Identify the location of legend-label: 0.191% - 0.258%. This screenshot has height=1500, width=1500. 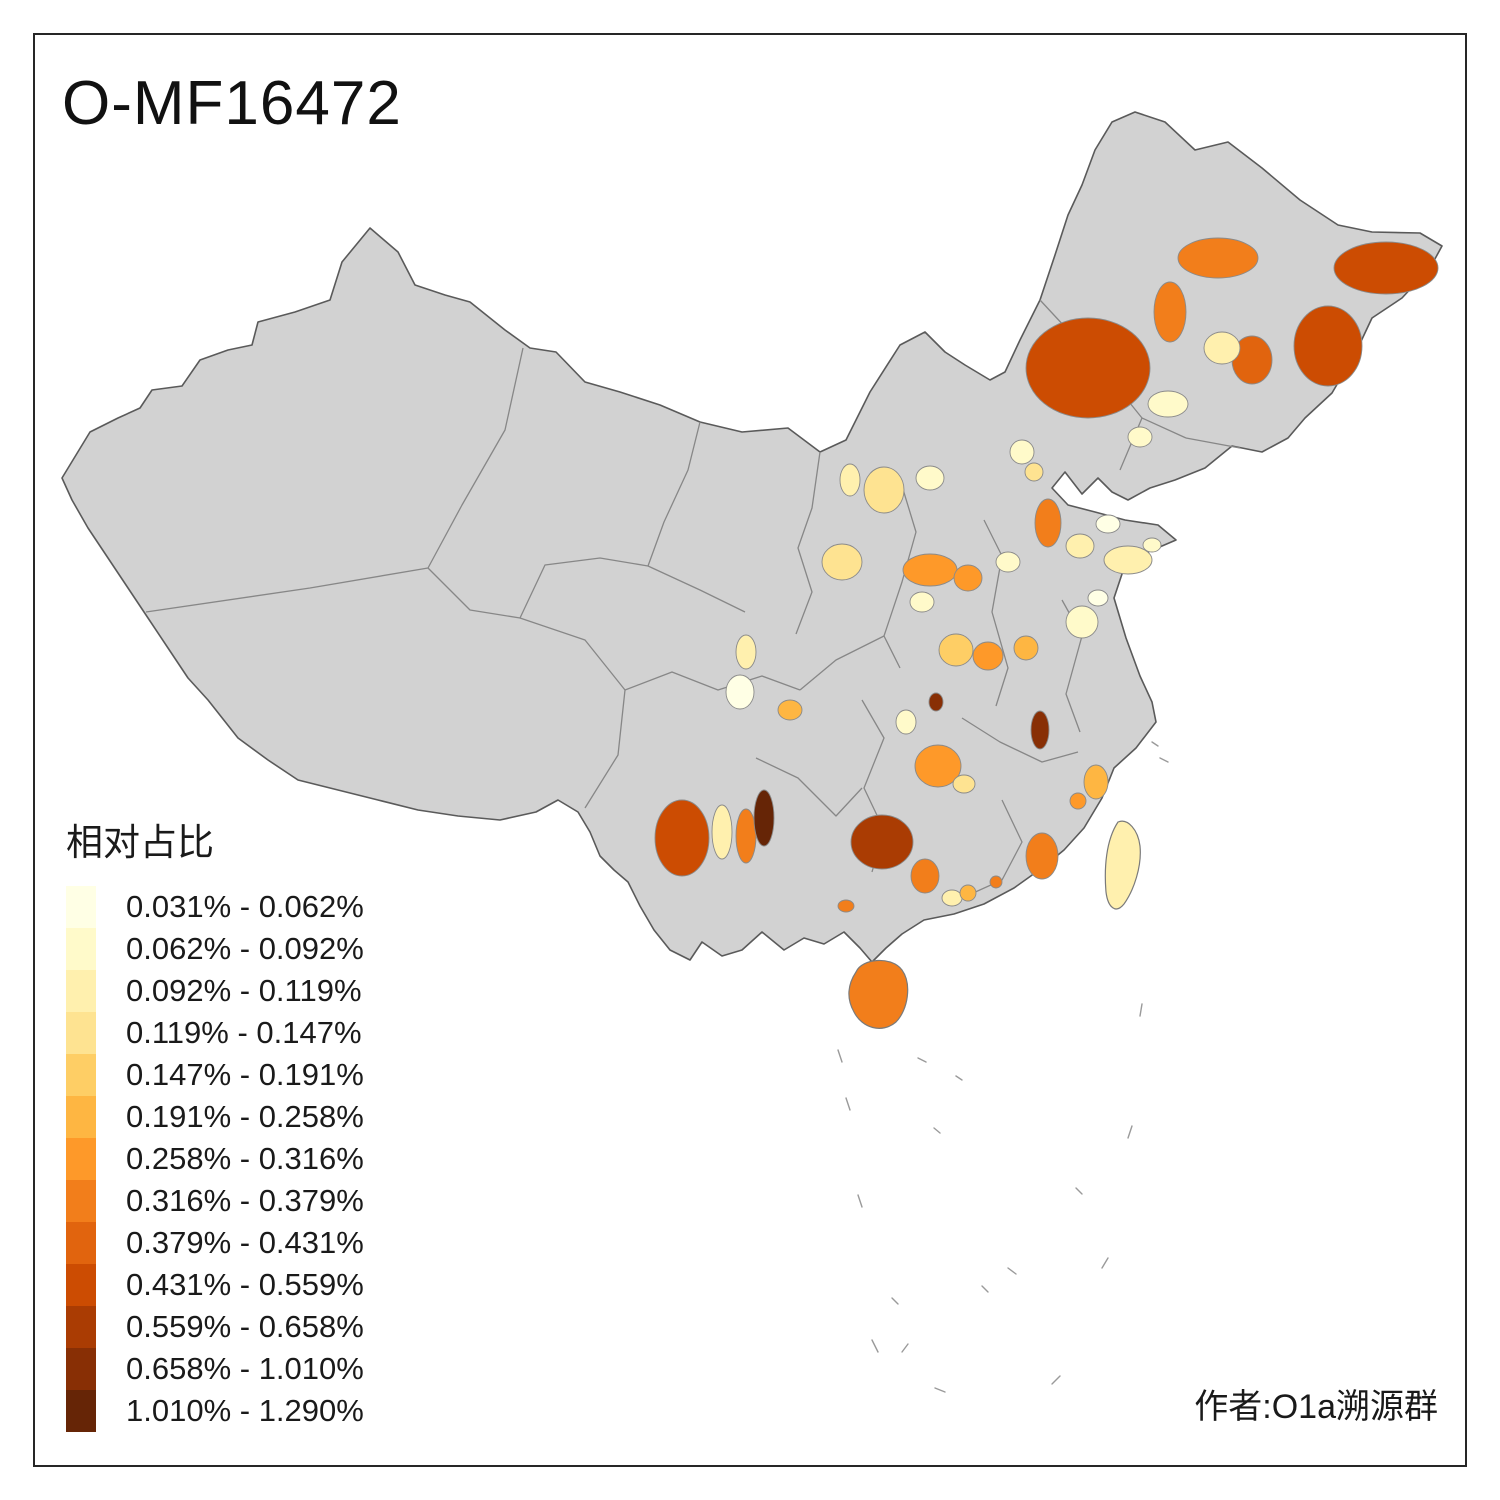
(245, 1116).